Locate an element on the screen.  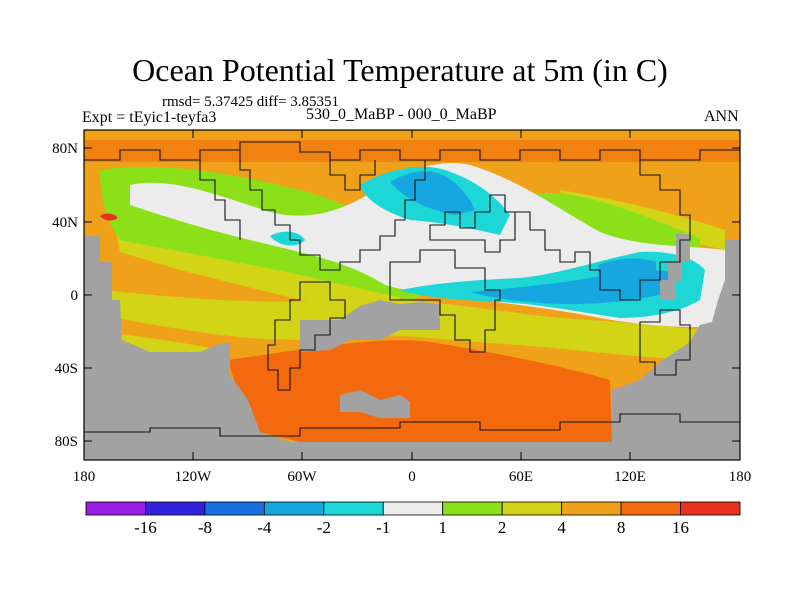
coastline-north is located at coordinates (412, 151).